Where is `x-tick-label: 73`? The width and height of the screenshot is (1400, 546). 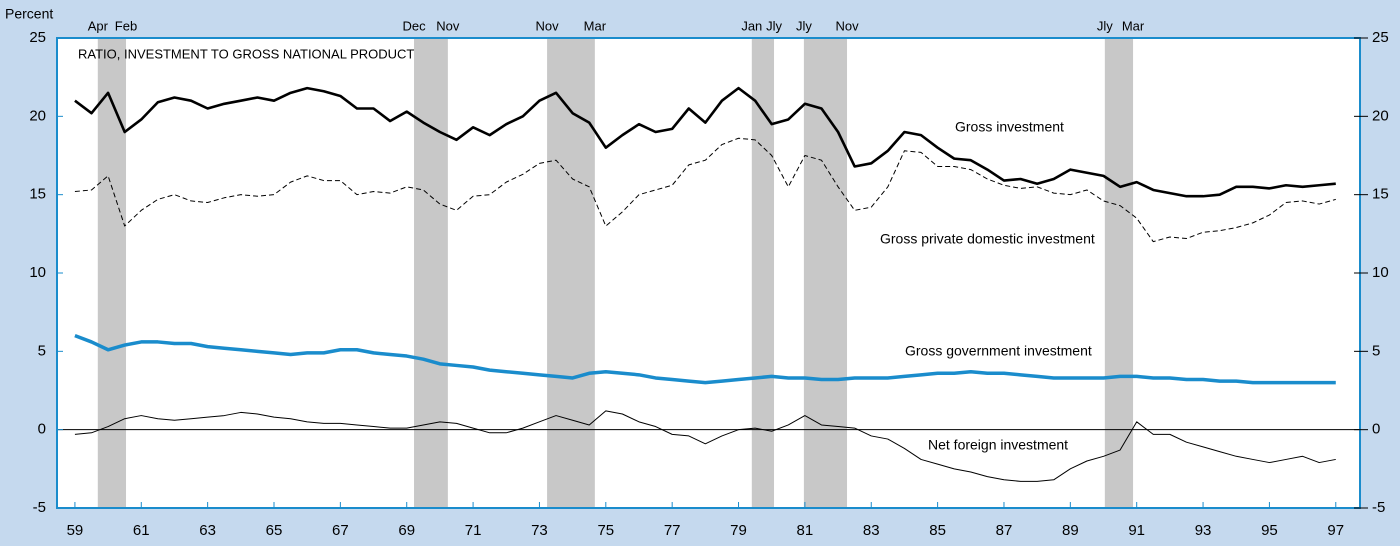
x-tick-label: 73 is located at coordinates (539, 530).